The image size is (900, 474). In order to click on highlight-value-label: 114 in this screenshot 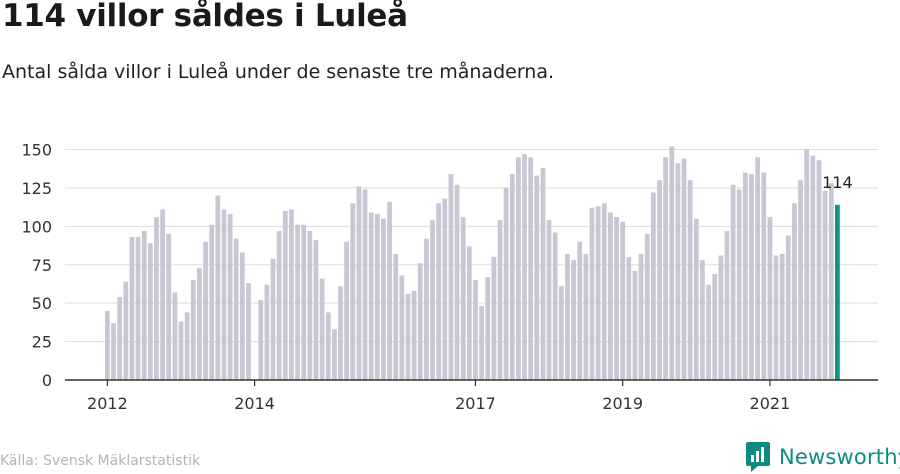, I will do `click(837, 182)`.